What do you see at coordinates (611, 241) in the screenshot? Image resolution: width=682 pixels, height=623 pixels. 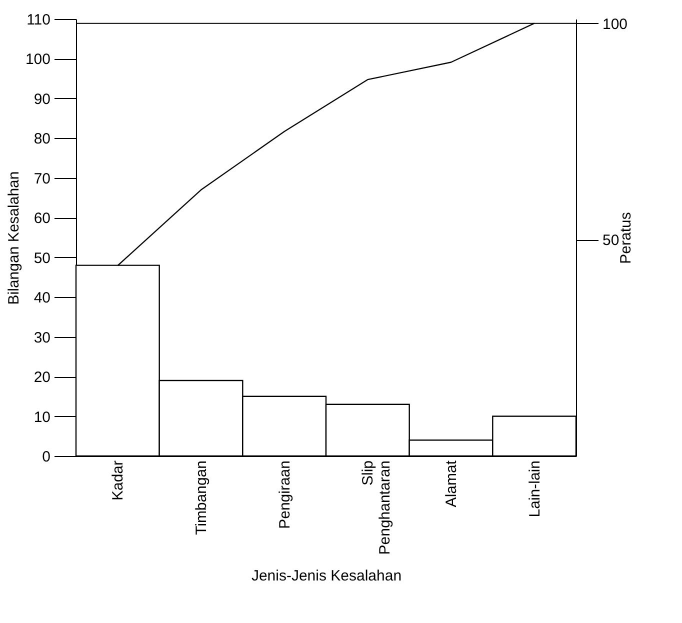 I see `y2-tick-label: 50` at bounding box center [611, 241].